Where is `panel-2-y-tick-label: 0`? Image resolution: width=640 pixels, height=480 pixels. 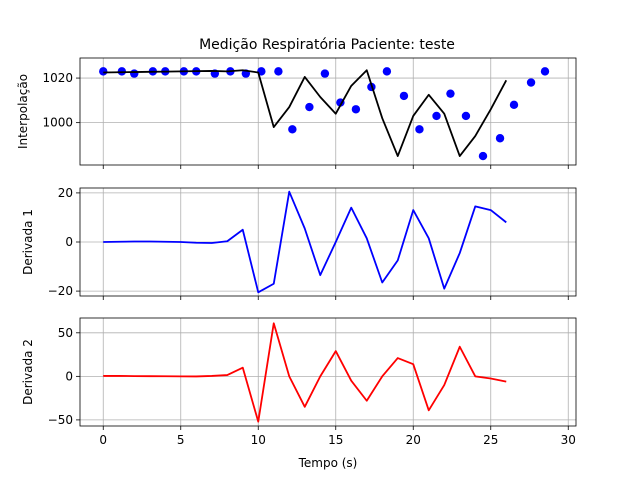 panel-2-y-tick-label: 0 is located at coordinates (69, 242).